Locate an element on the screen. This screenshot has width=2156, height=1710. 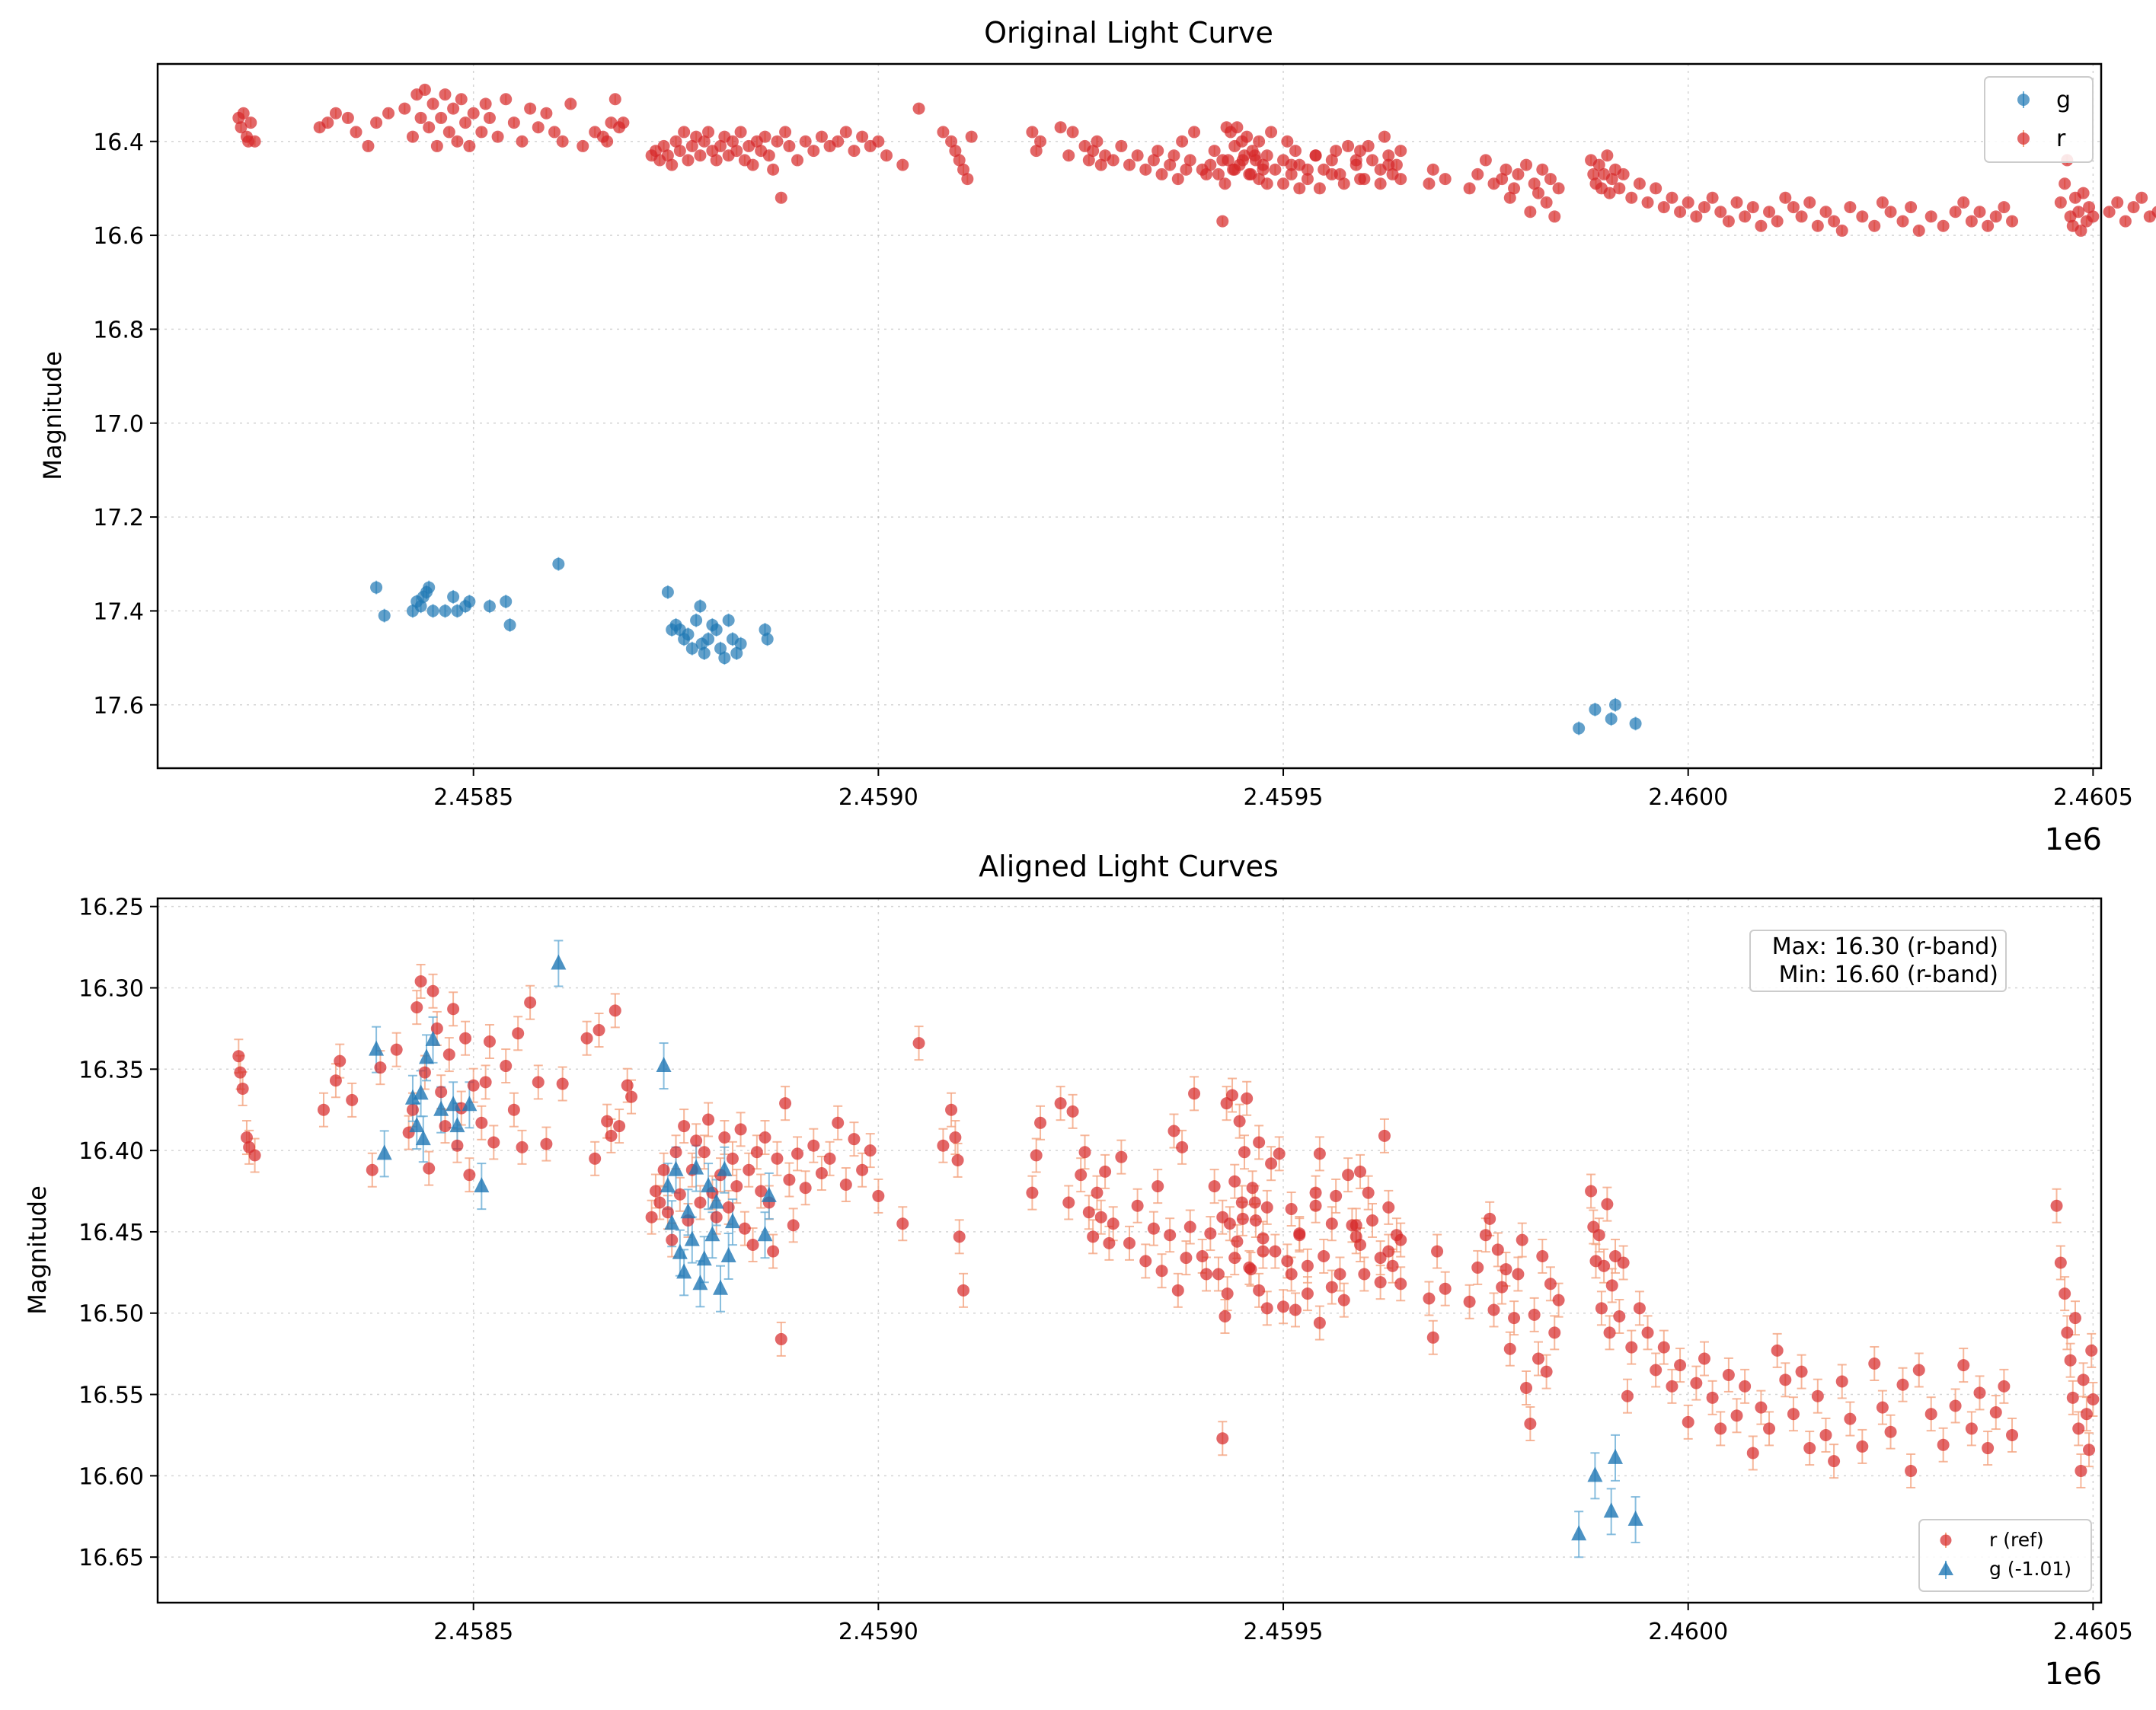
y-tick-label: 17.4 is located at coordinates (118, 611).